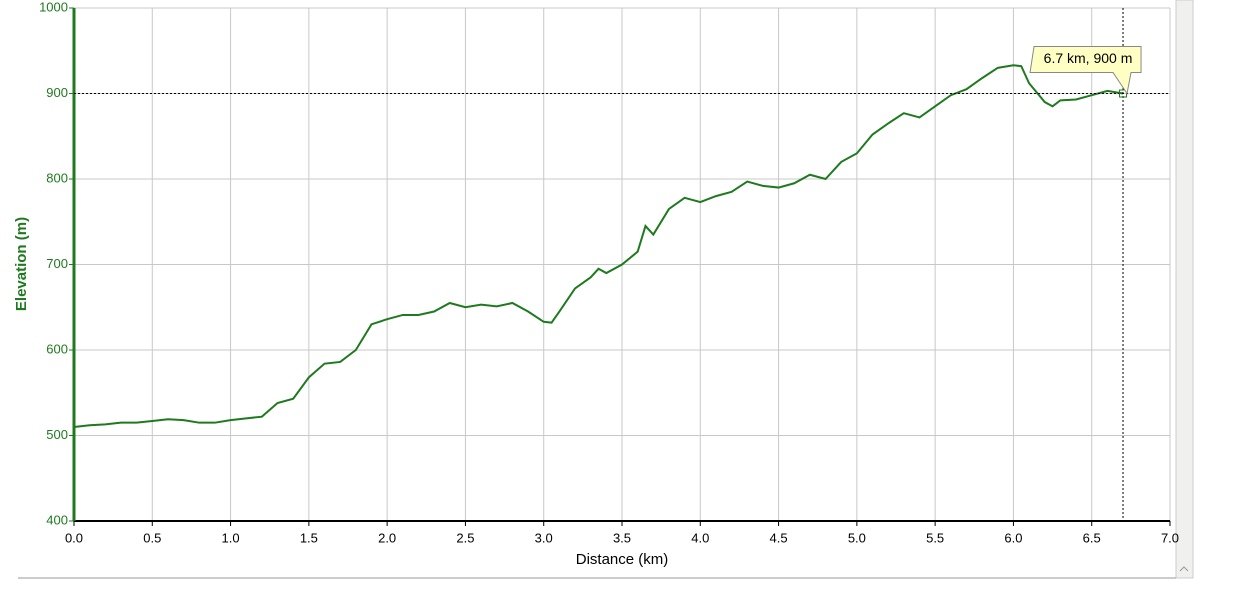  What do you see at coordinates (231, 537) in the screenshot?
I see `x-tick-label: 1.0` at bounding box center [231, 537].